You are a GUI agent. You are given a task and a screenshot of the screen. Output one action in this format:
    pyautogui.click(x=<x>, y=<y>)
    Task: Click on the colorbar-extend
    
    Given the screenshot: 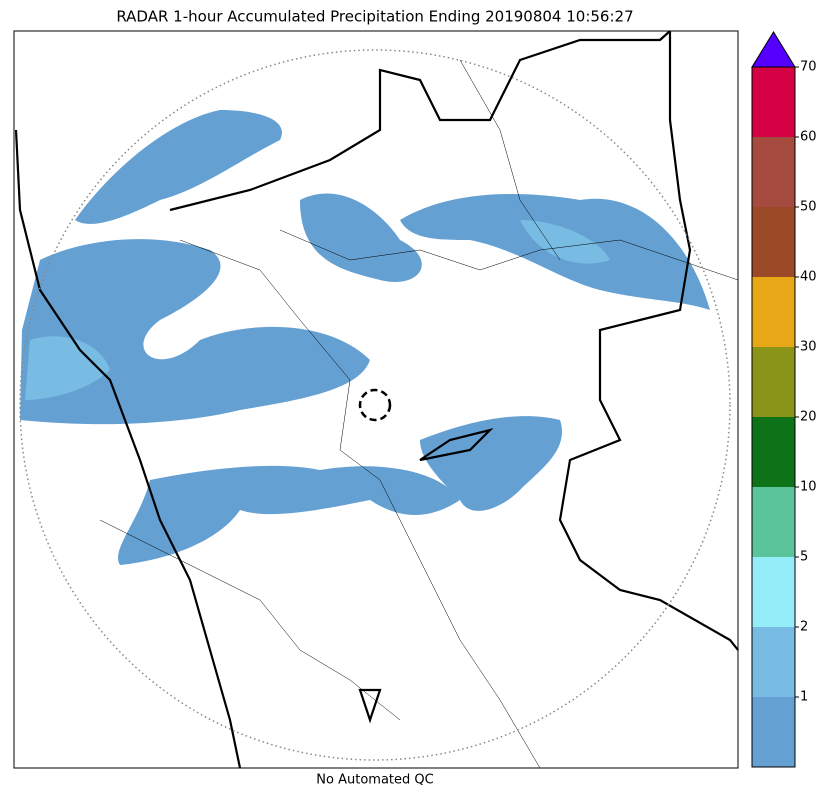 What is the action you would take?
    pyautogui.click(x=773, y=49)
    